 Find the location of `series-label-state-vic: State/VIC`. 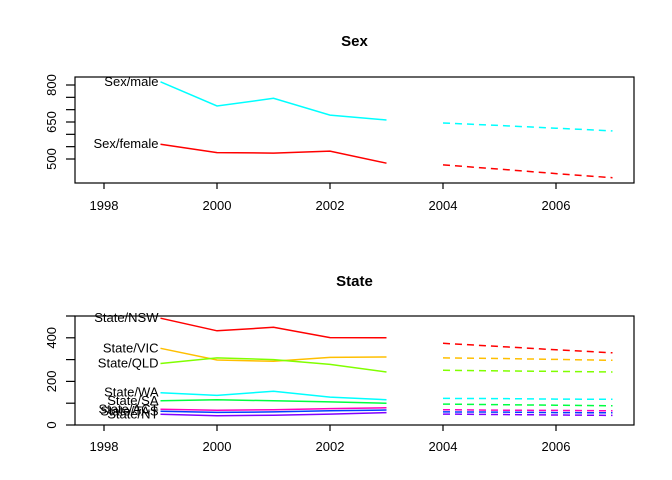

series-label-state-vic: State/VIC is located at coordinates (131, 347).